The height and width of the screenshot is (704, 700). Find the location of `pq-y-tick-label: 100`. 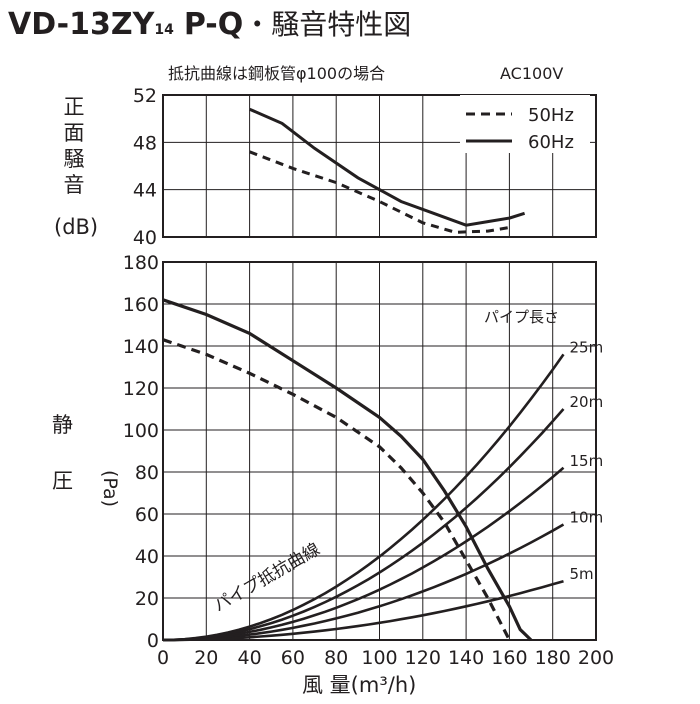

pq-y-tick-label: 100 is located at coordinates (141, 431).